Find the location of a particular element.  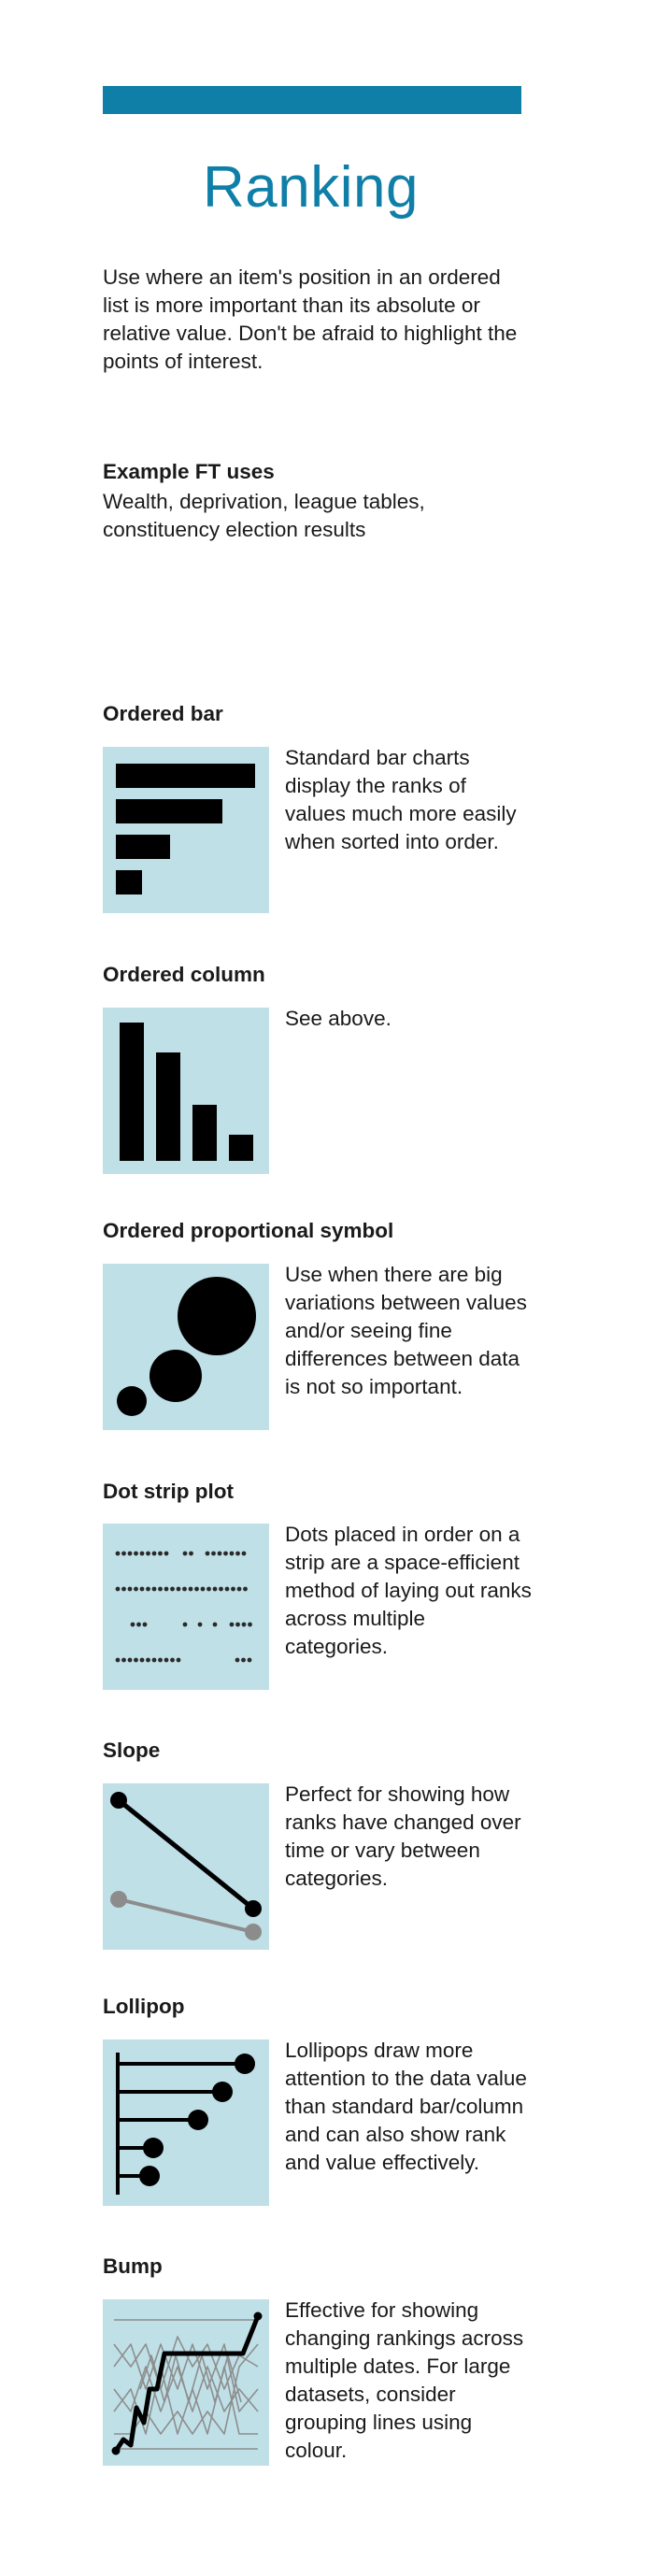

section-title-lollipop: Lollipop is located at coordinates (144, 2007).